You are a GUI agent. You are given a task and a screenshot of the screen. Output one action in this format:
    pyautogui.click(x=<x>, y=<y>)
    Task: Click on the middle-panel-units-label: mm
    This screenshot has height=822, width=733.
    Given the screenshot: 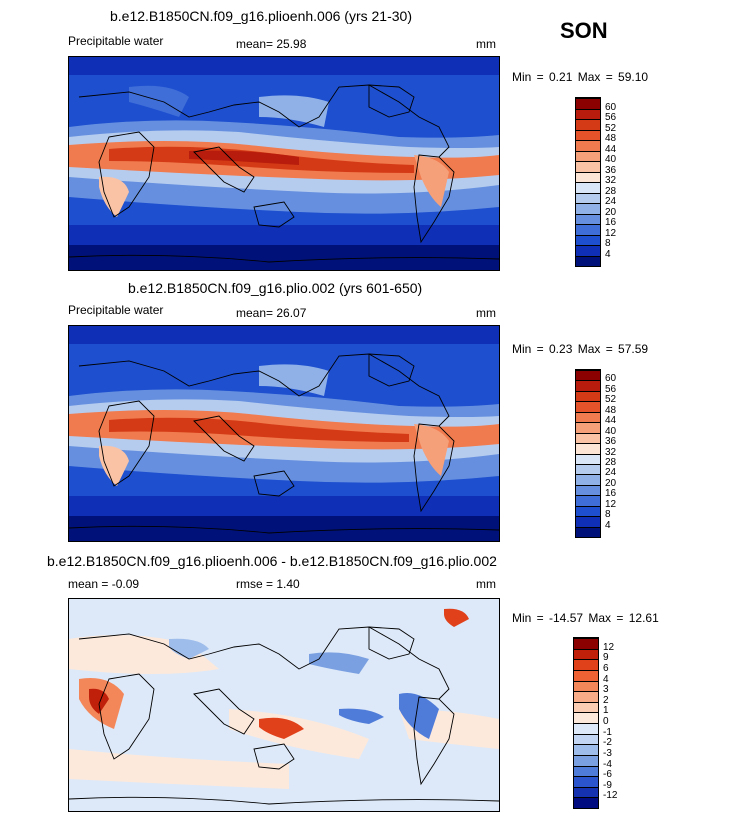 What is the action you would take?
    pyautogui.click(x=486, y=313)
    